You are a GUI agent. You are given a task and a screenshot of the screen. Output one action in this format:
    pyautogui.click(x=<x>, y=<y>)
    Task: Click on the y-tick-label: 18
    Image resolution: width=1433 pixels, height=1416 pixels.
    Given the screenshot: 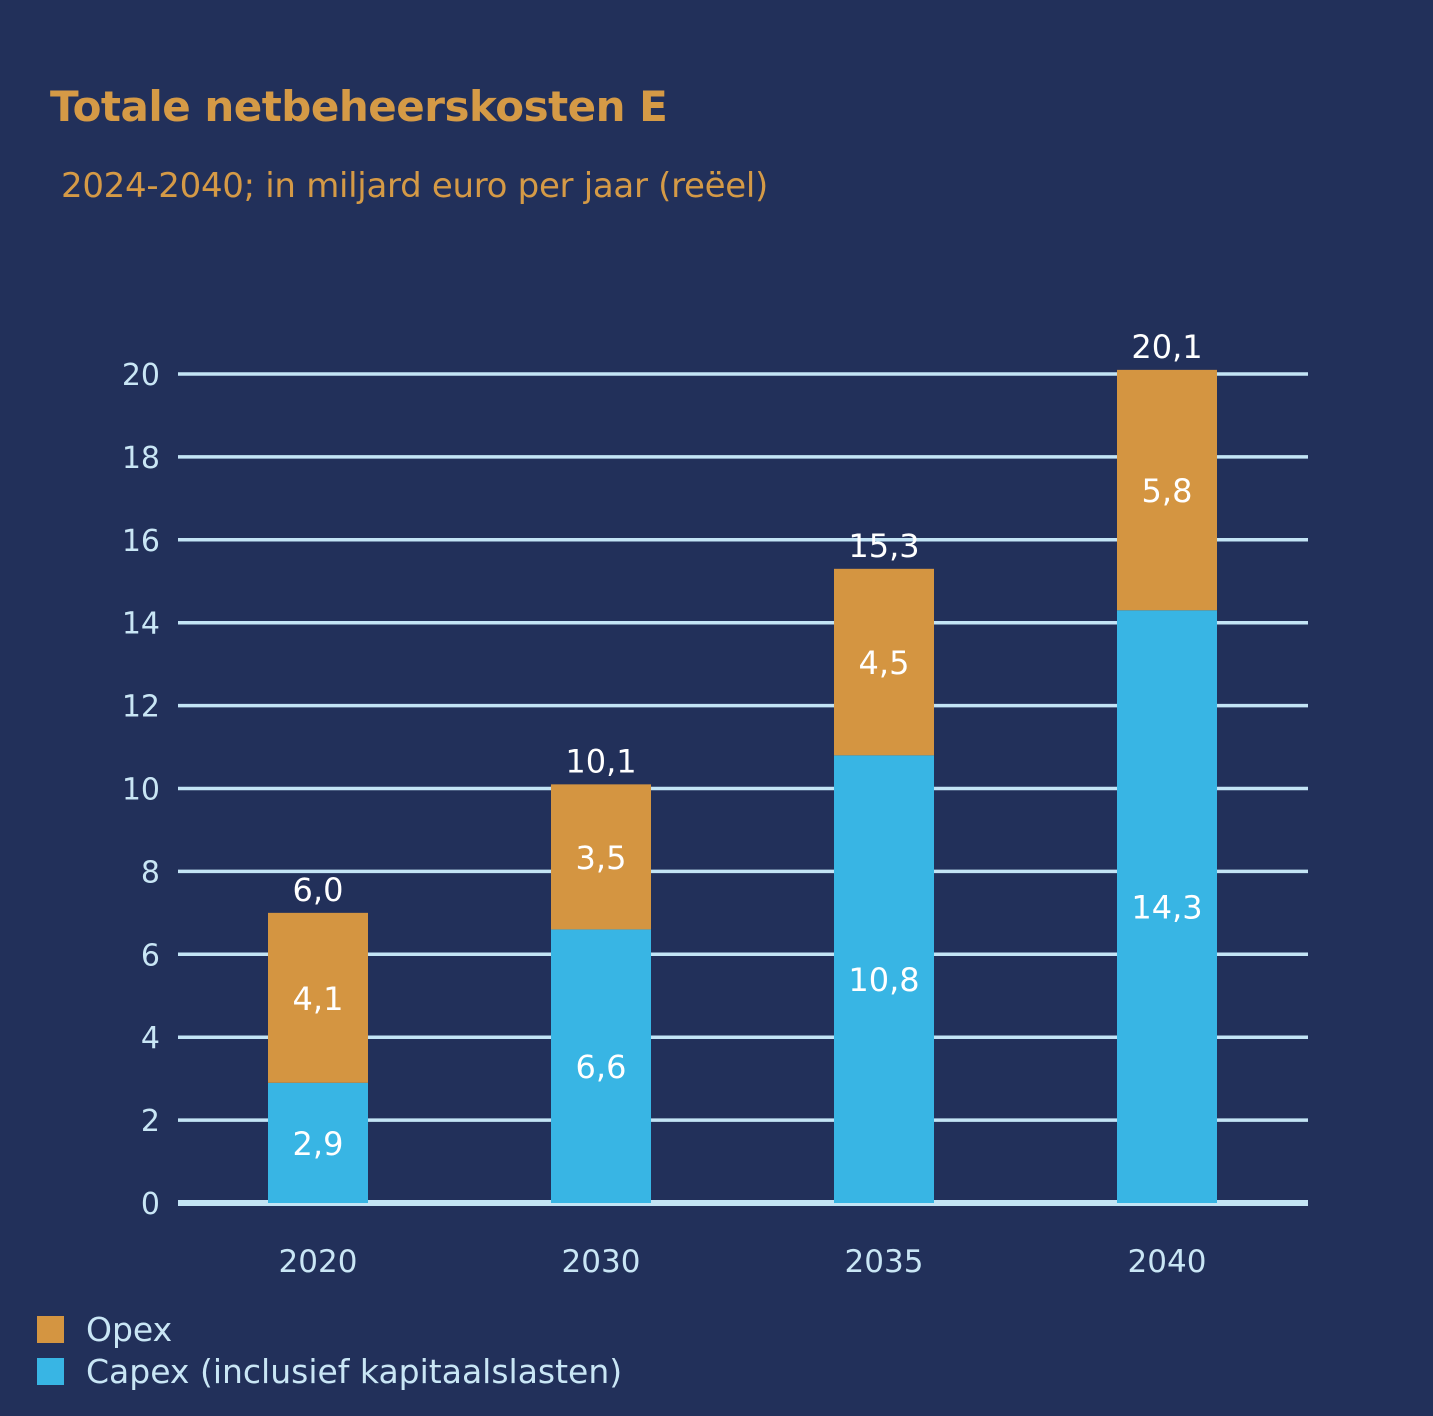 What is the action you would take?
    pyautogui.click(x=141, y=458)
    